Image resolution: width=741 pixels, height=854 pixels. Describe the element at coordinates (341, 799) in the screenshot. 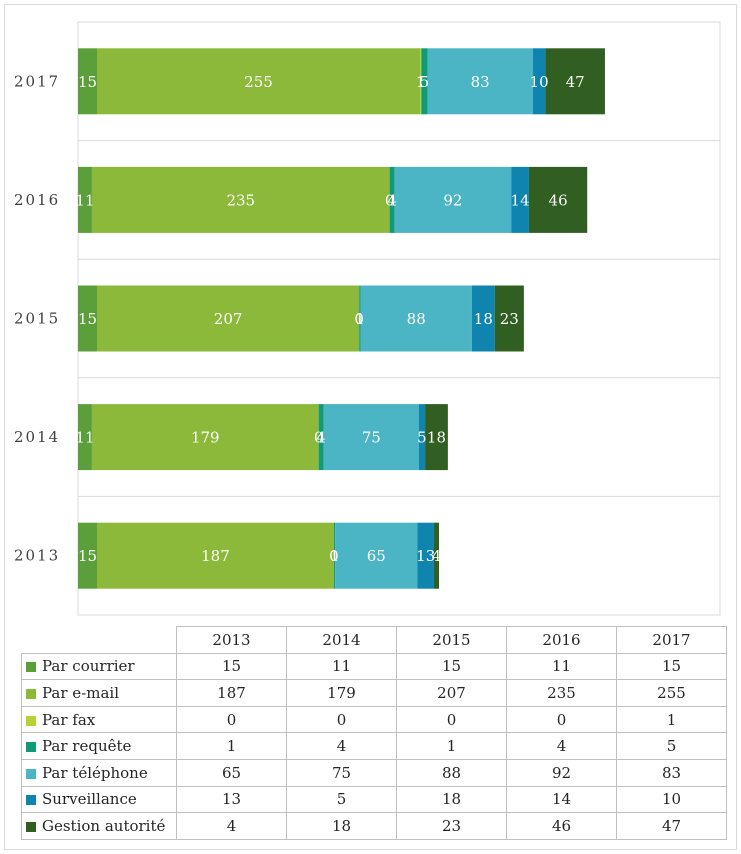

I see `table-cell: 5` at that location.